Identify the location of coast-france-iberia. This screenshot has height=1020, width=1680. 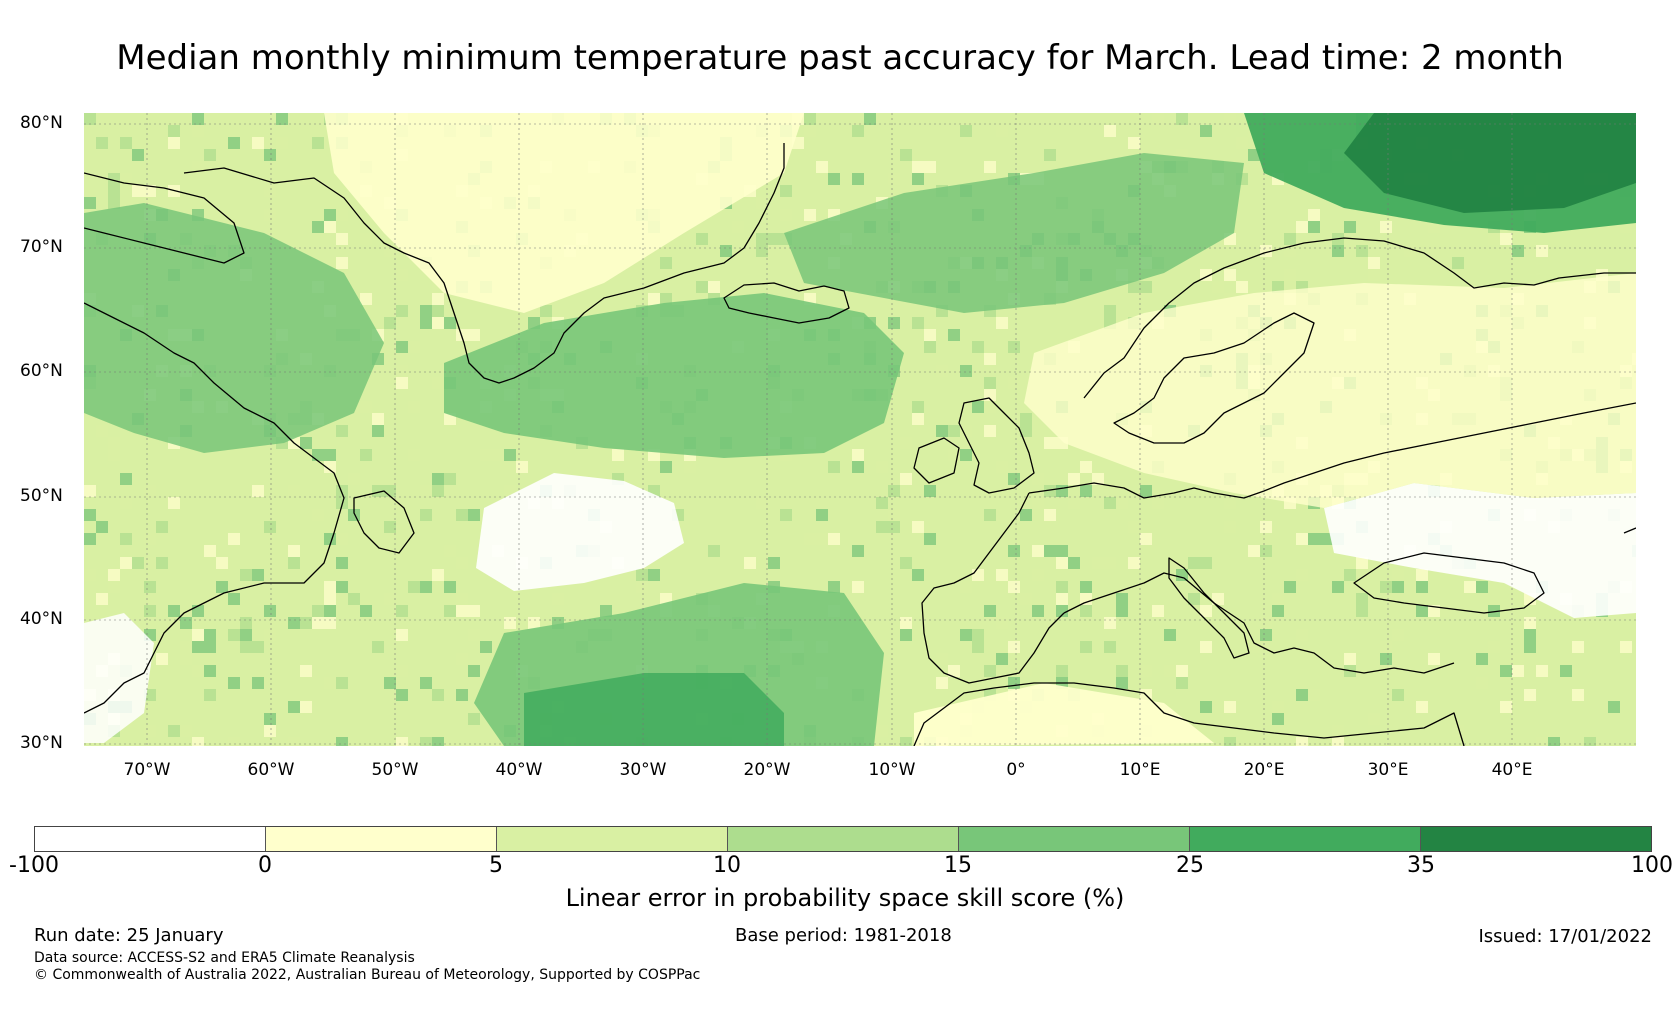
(993, 588).